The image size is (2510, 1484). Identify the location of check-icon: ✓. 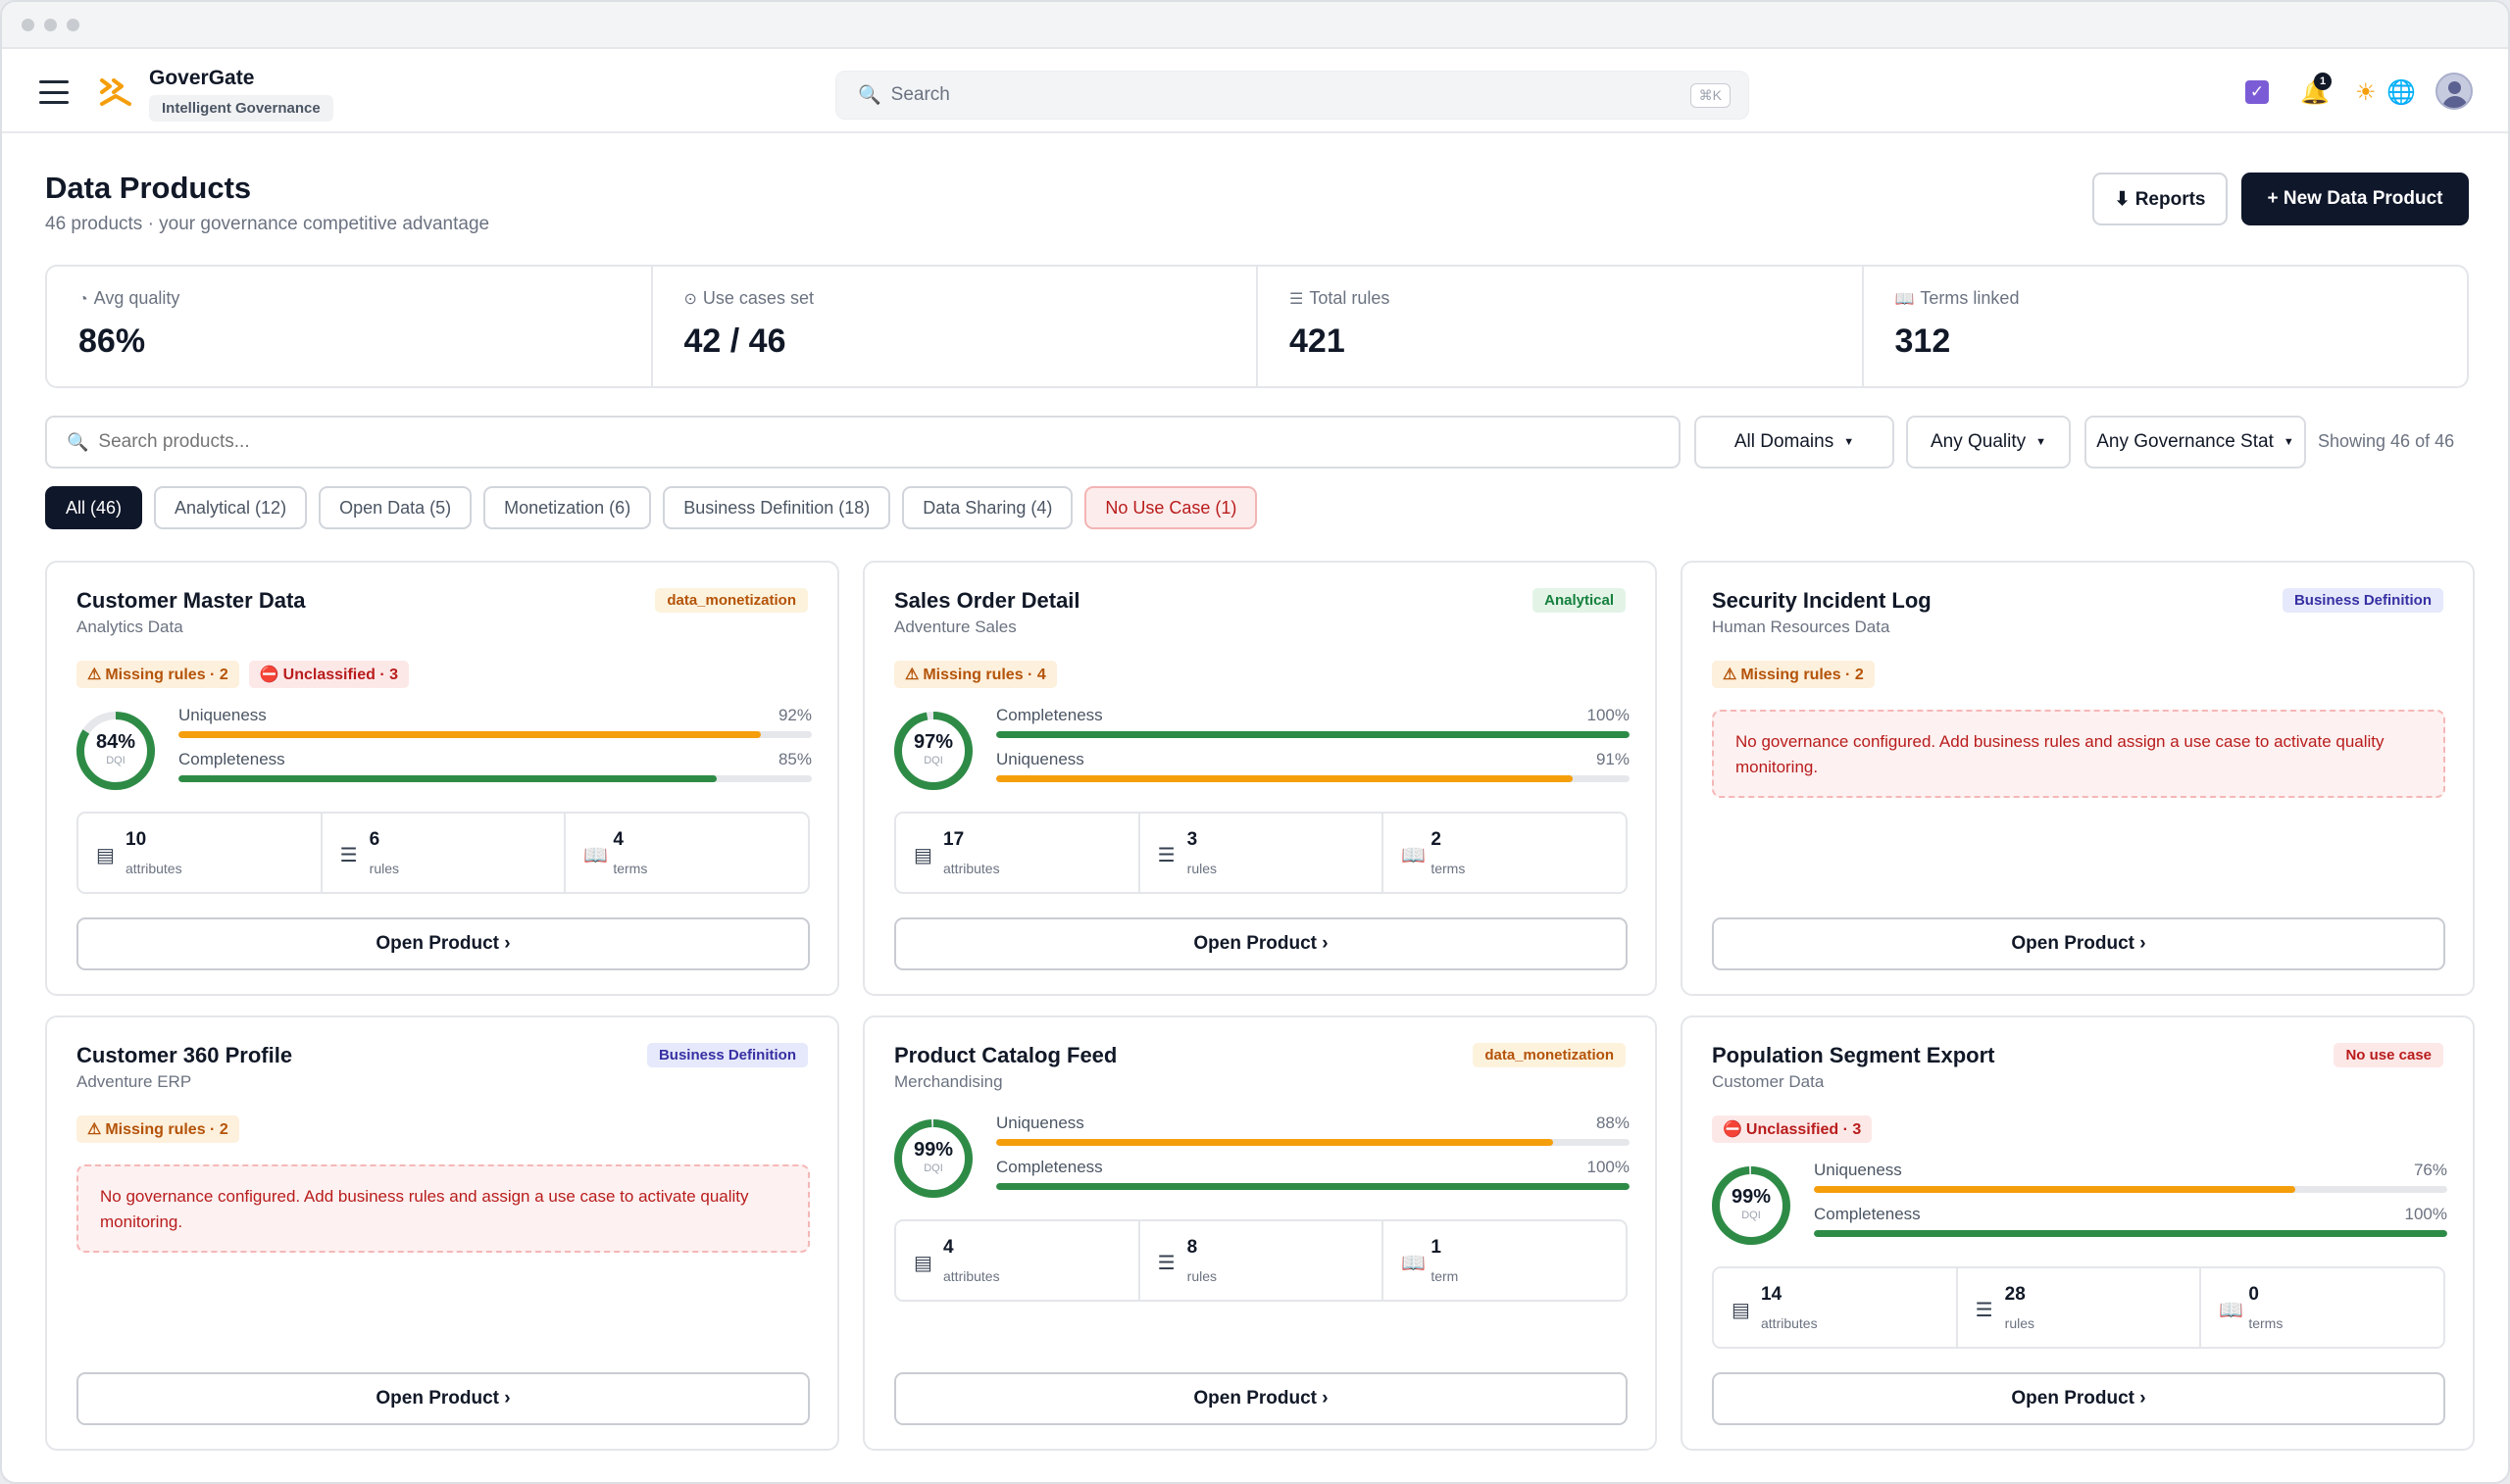
(2257, 92).